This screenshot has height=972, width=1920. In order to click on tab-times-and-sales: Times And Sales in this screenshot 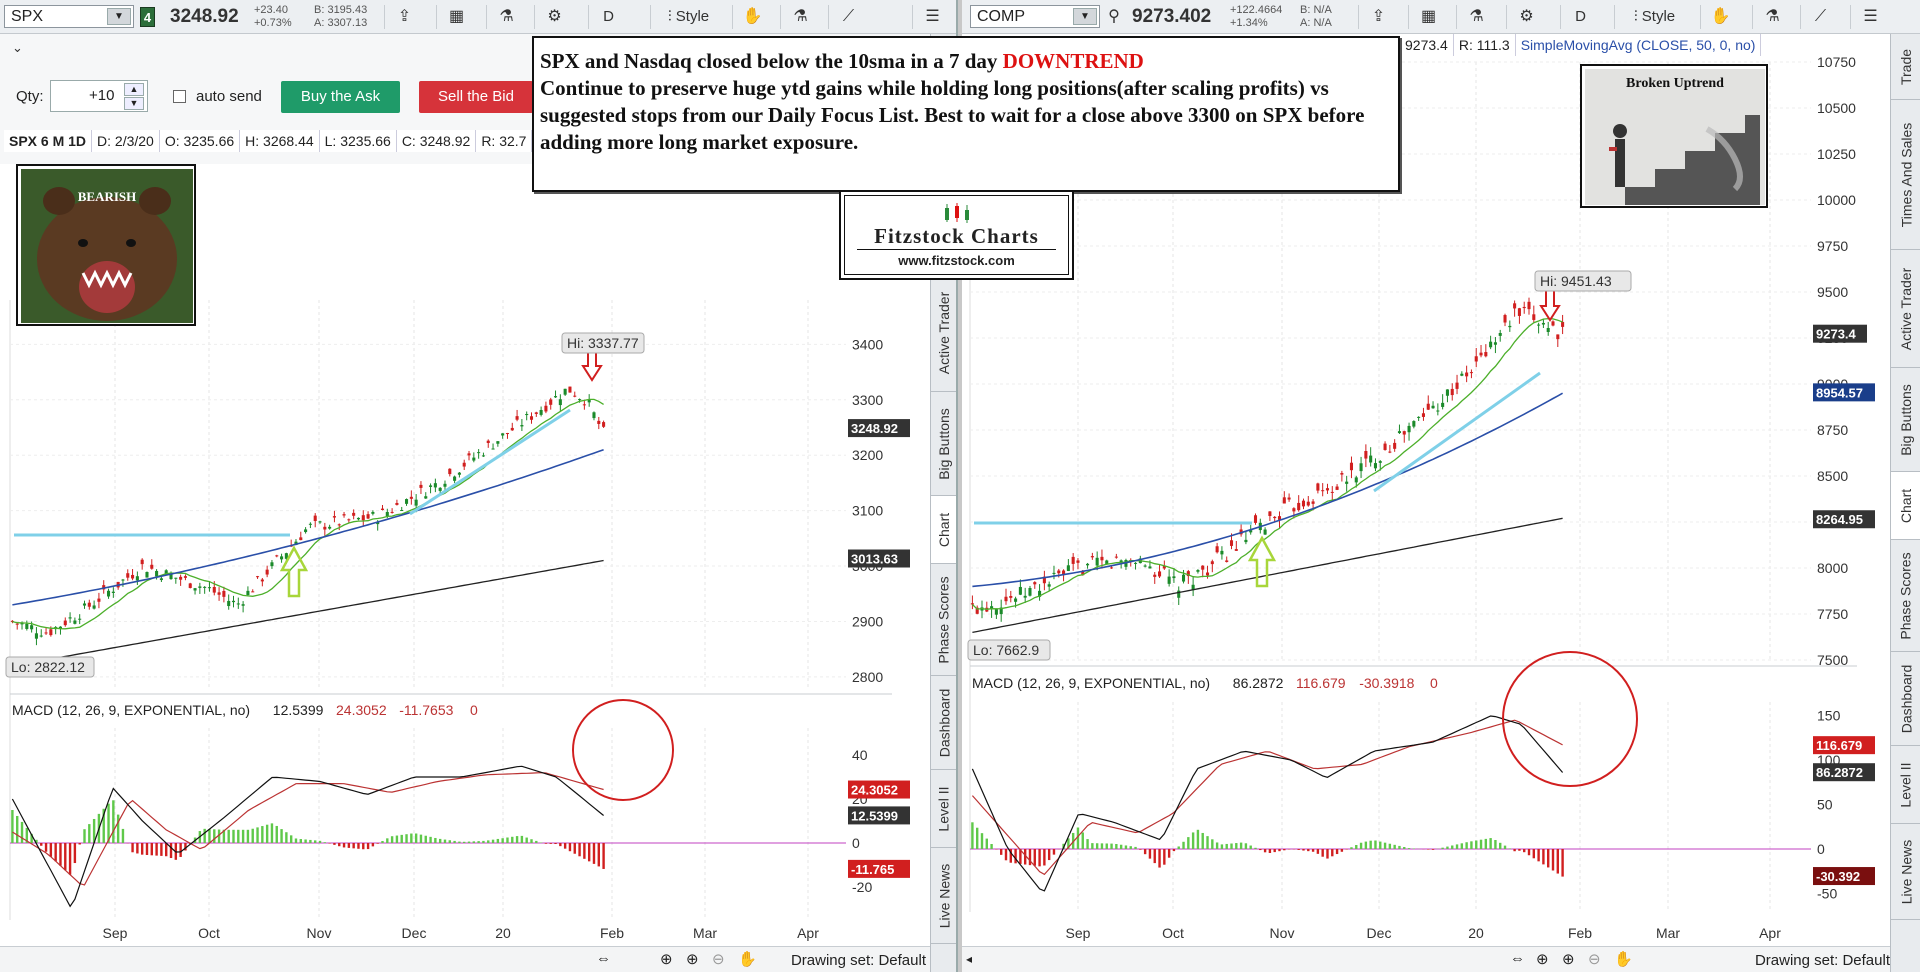, I will do `click(1905, 175)`.